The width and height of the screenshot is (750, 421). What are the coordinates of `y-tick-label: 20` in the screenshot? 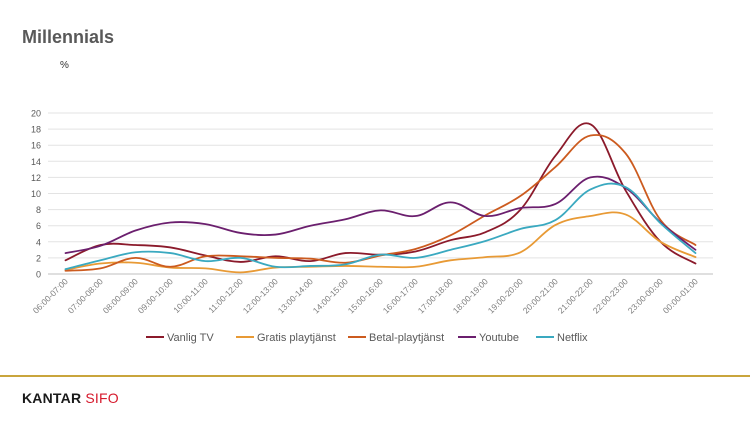 It's located at (36, 114).